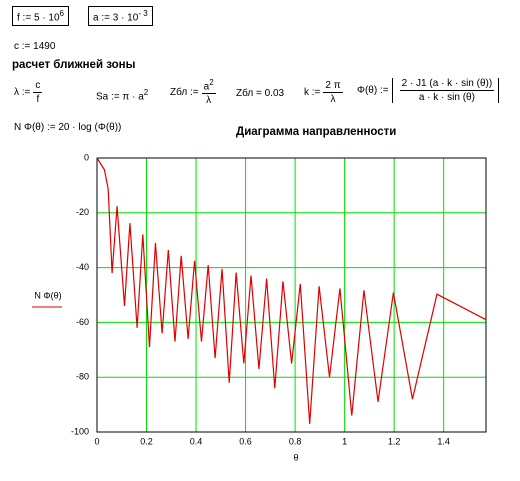  I want to click on formula-sa: Sa := π · a2, so click(122, 95).